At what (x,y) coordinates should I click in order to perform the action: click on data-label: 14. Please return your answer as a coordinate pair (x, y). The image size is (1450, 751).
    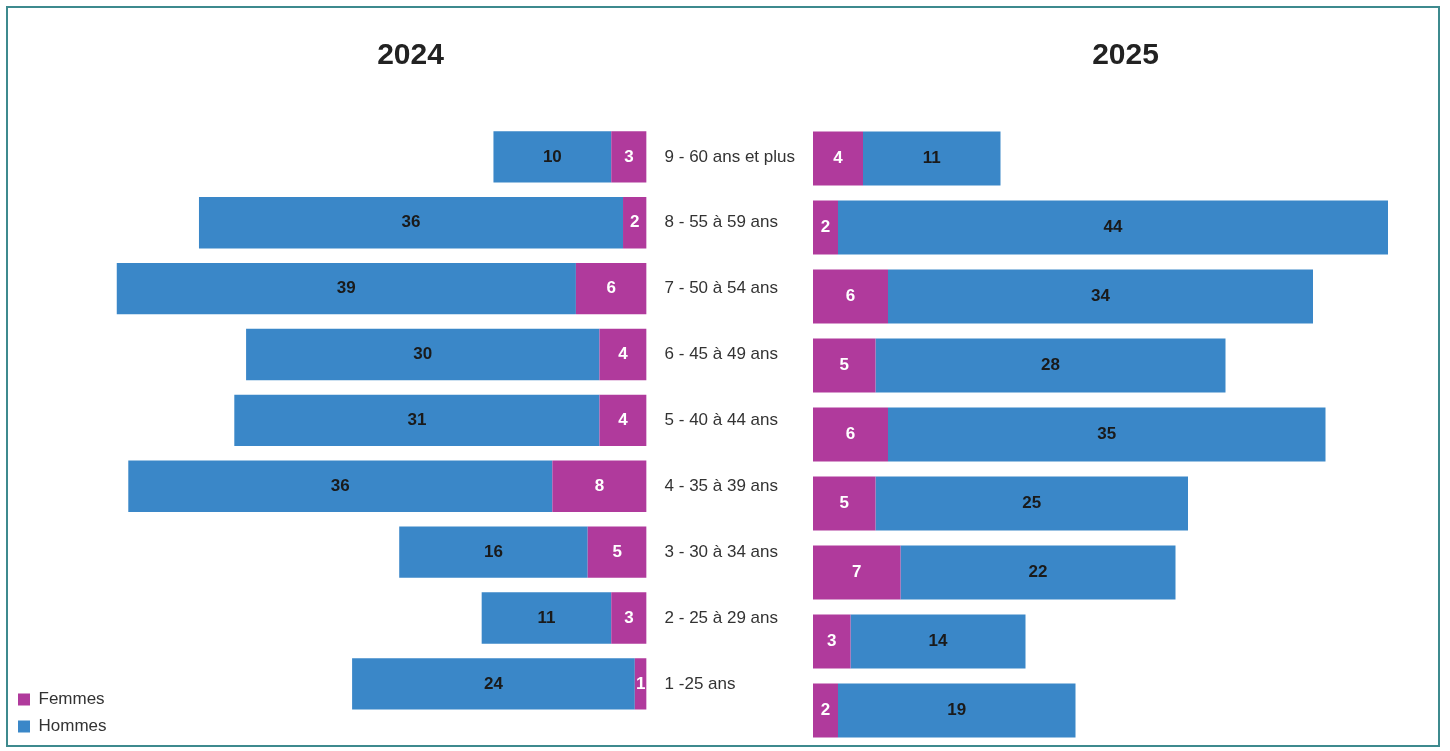
    Looking at the image, I should click on (938, 641).